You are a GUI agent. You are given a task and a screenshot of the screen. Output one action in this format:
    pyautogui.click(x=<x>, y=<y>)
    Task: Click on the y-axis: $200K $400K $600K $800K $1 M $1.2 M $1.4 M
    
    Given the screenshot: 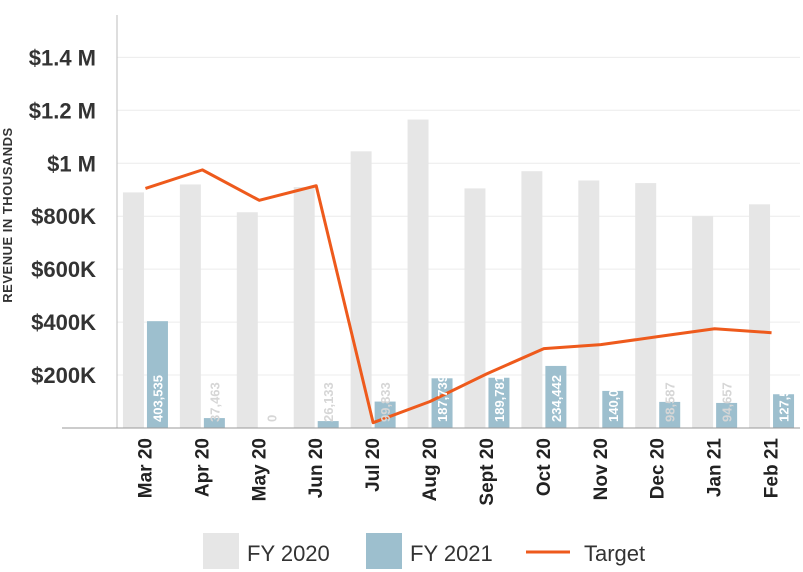 What is the action you would take?
    pyautogui.click(x=73, y=221)
    